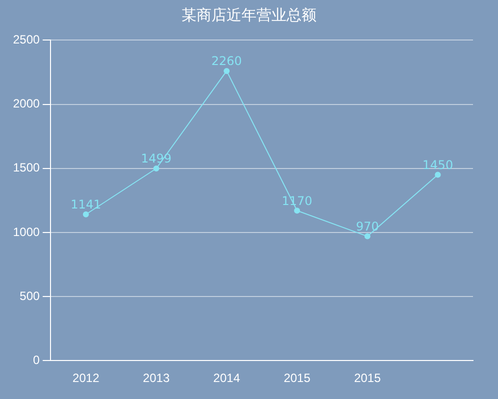 Image resolution: width=498 pixels, height=399 pixels. Describe the element at coordinates (26, 231) in the screenshot. I see `y-tick-label: 1000` at that location.